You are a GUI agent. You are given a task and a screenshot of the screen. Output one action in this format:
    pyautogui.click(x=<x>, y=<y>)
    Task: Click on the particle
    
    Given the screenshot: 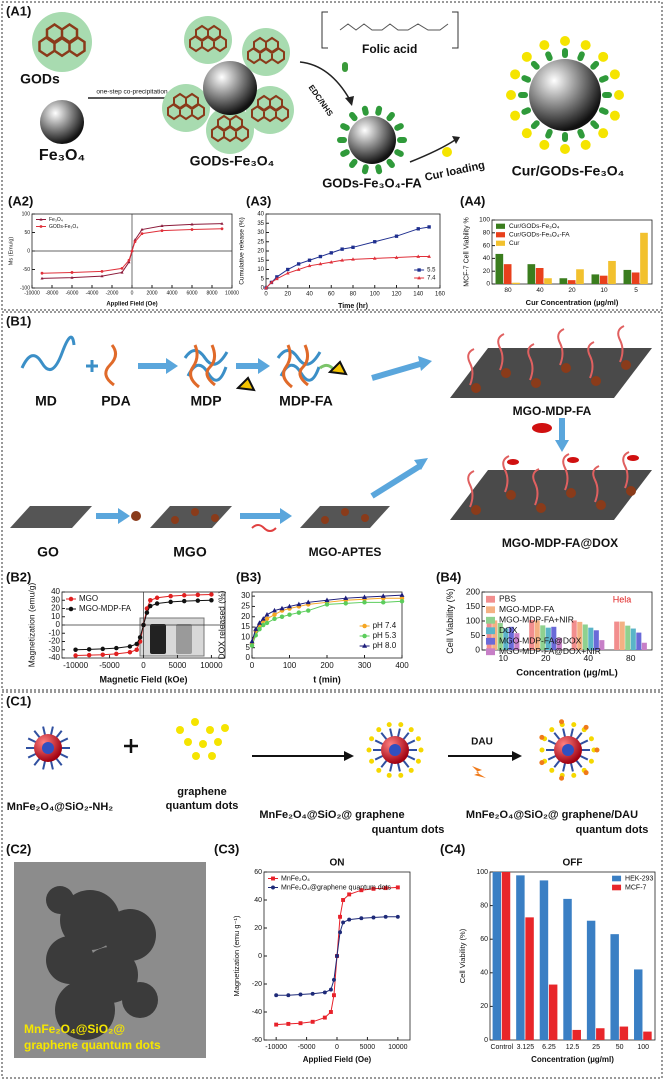 What is the action you would take?
    pyautogui.click(x=215, y=518)
    